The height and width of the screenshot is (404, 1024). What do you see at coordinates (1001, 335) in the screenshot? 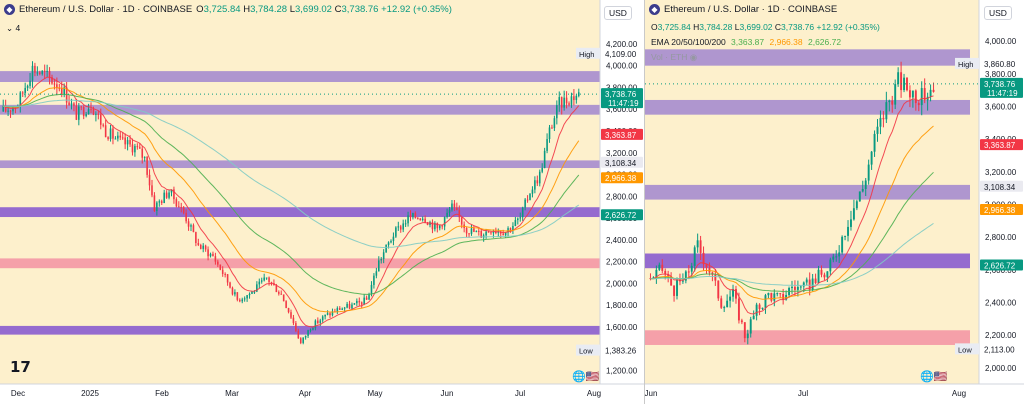
I see `price-axis-tick: 2,200.00` at bounding box center [1001, 335].